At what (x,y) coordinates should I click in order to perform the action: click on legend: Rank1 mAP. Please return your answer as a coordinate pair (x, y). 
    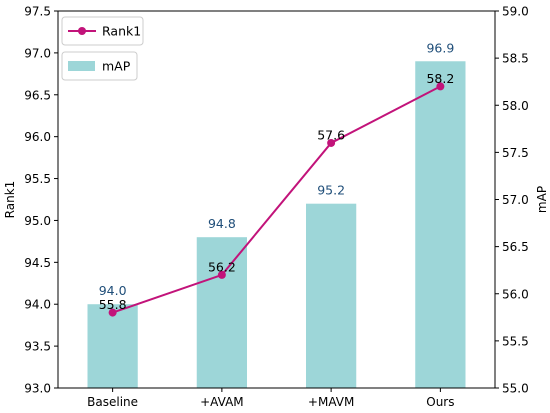
    Looking at the image, I should click on (102, 48).